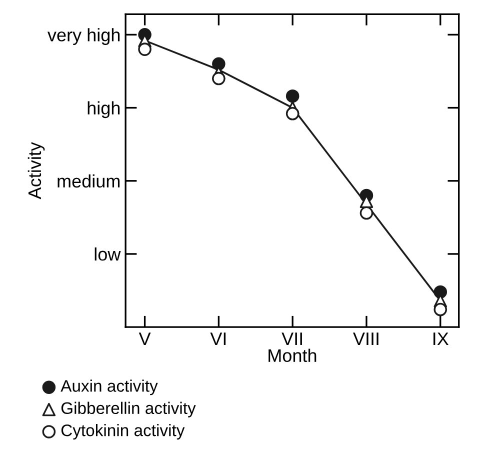 The height and width of the screenshot is (474, 483). I want to click on x-tick-label: VI, so click(218, 339).